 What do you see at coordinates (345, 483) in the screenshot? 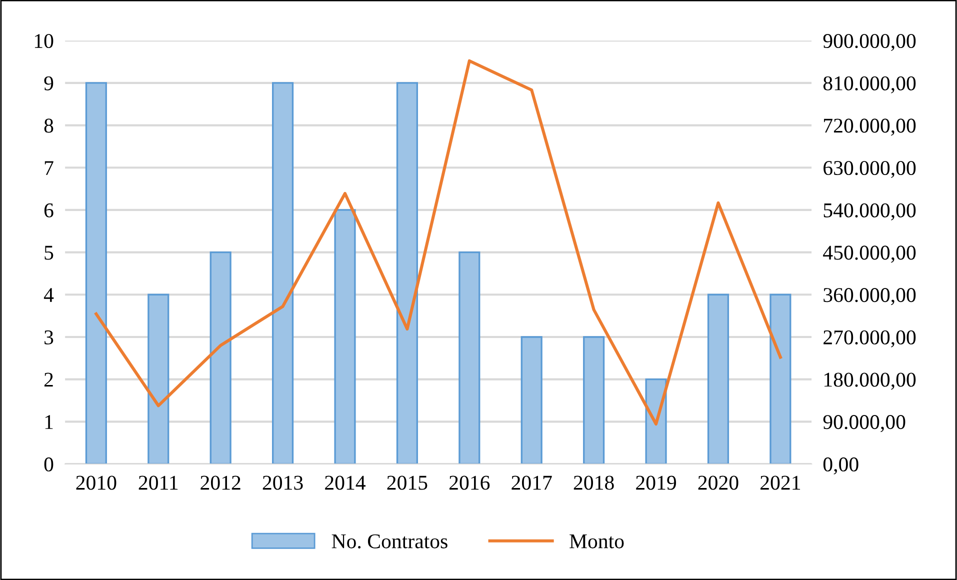
I see `x-tick-label: 2014` at bounding box center [345, 483].